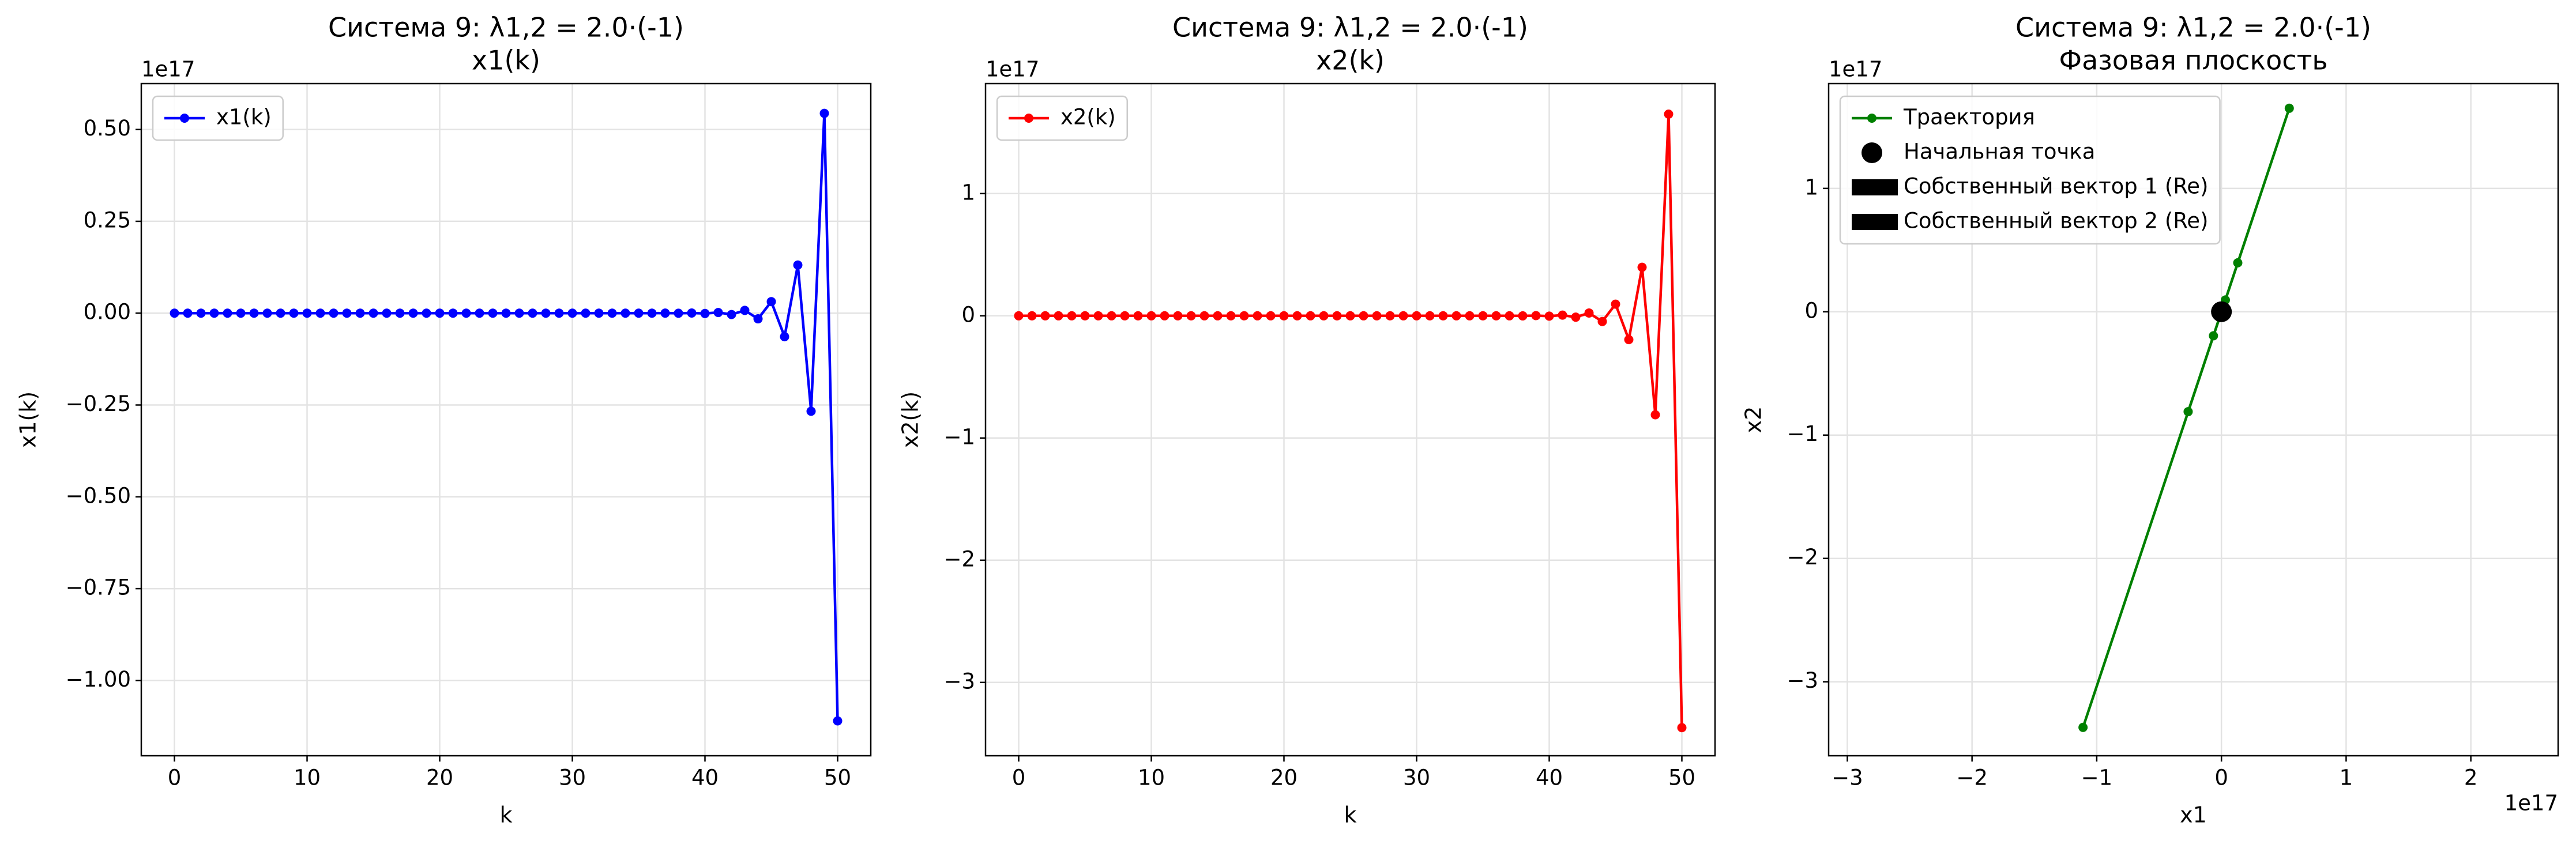 Image resolution: width=2576 pixels, height=848 pixels. Describe the element at coordinates (1847, 778) in the screenshot. I see `x-tick-label: −3` at that location.